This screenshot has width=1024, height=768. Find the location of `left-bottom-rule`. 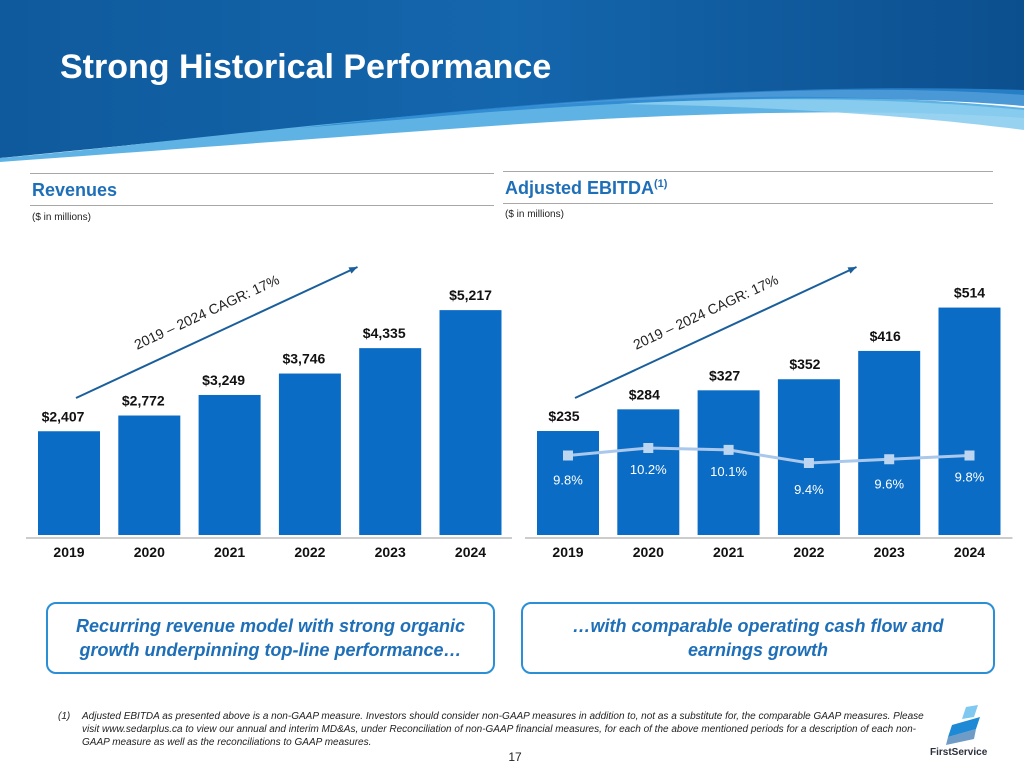

left-bottom-rule is located at coordinates (262, 205).